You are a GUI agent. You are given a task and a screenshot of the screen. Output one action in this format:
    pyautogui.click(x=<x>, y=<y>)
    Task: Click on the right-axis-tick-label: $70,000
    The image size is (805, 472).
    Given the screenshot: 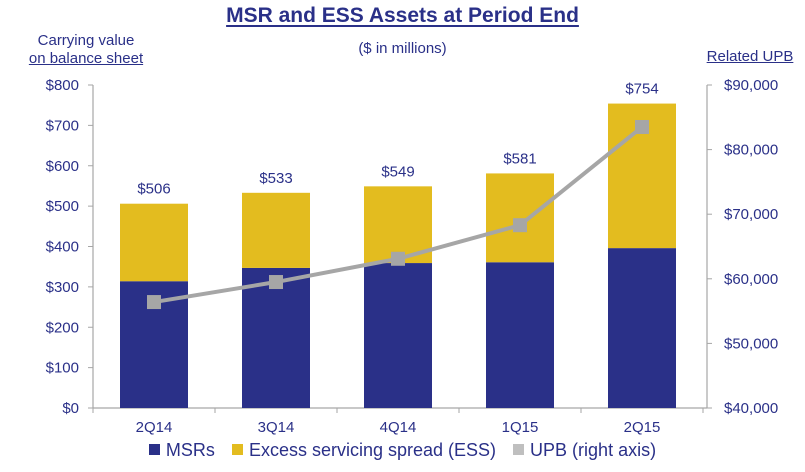 What is the action you would take?
    pyautogui.click(x=751, y=214)
    